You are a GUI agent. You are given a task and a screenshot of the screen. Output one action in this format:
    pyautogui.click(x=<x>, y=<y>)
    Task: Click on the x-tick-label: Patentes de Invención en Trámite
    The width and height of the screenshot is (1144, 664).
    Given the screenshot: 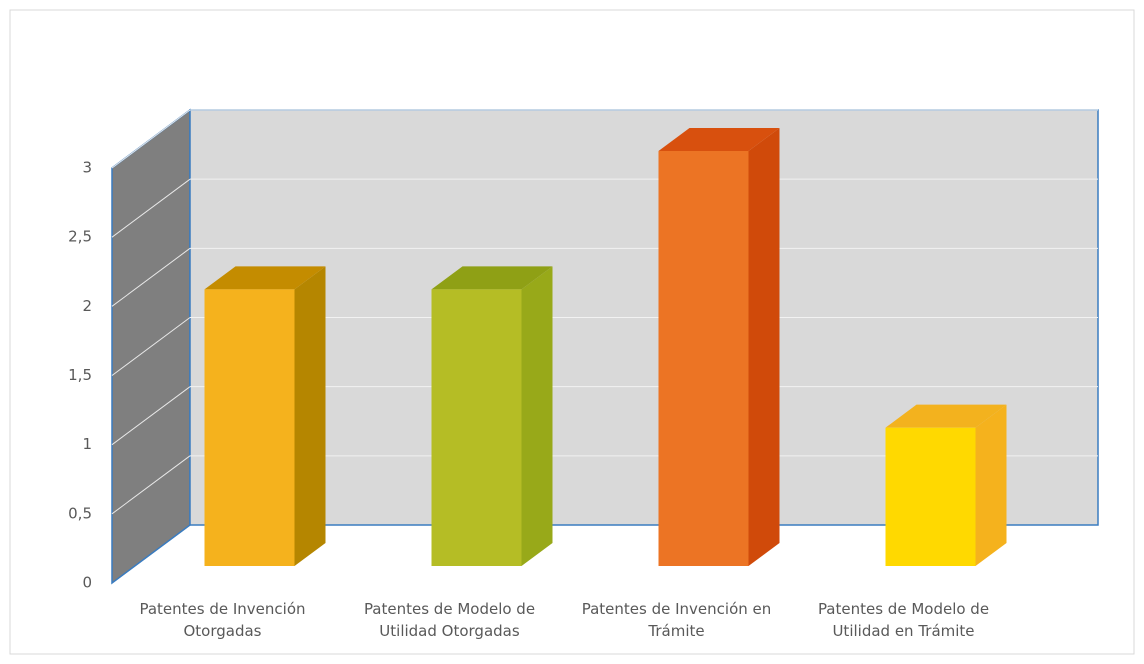 What is the action you would take?
    pyautogui.click(x=676, y=620)
    